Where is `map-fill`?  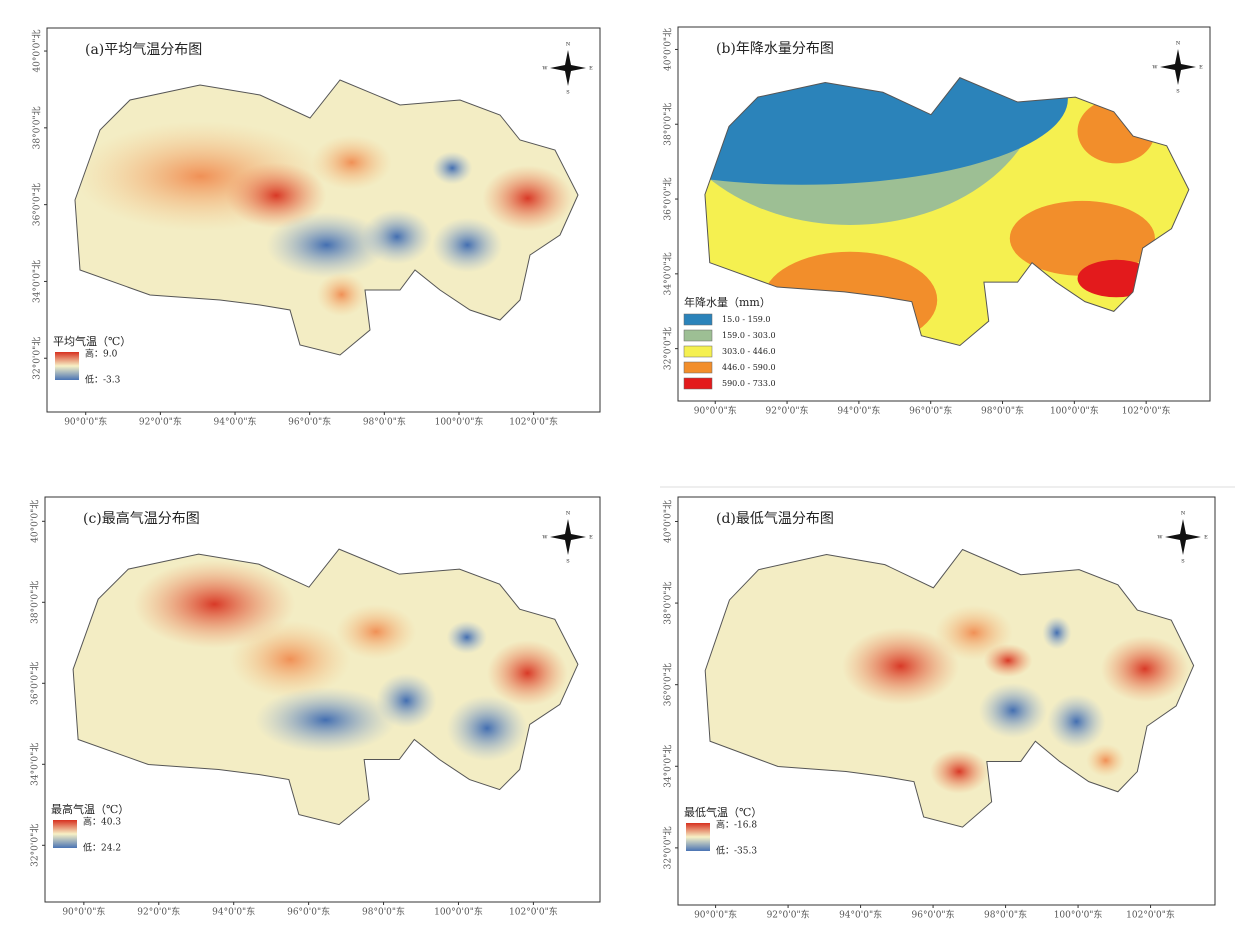 map-fill is located at coordinates (325, 687).